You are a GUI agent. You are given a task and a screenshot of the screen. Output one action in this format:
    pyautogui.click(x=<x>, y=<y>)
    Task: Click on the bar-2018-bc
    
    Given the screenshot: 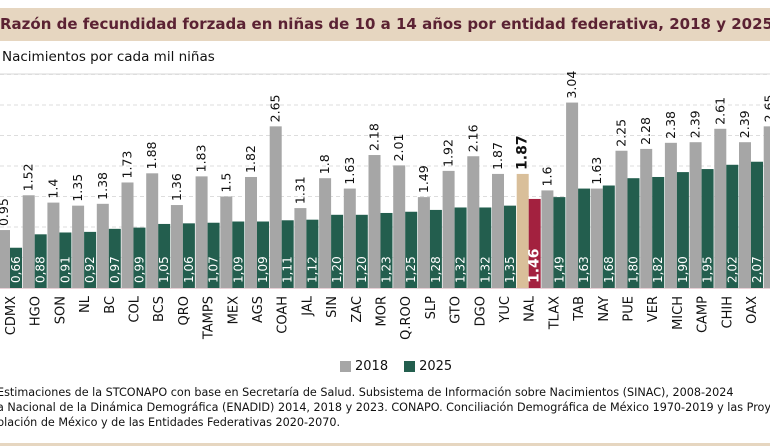 What is the action you would take?
    pyautogui.click(x=102, y=245)
    